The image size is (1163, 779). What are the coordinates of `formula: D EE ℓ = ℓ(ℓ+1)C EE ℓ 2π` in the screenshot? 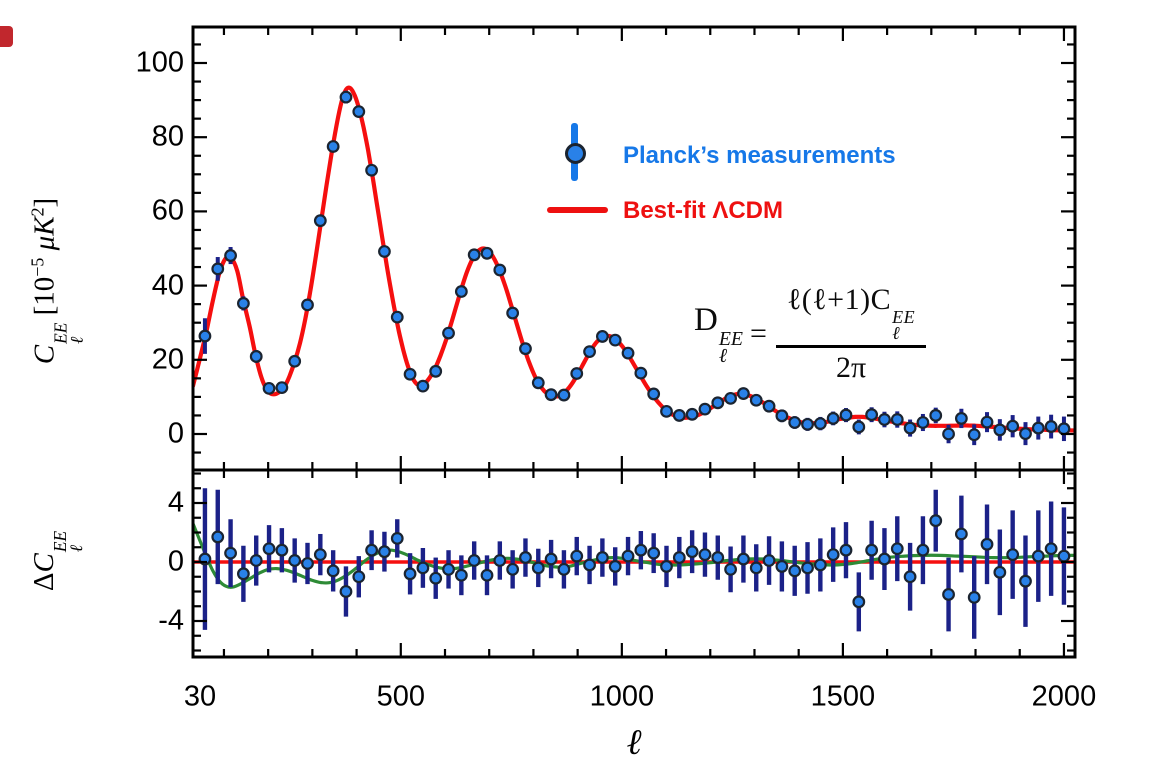 It's located at (810, 334).